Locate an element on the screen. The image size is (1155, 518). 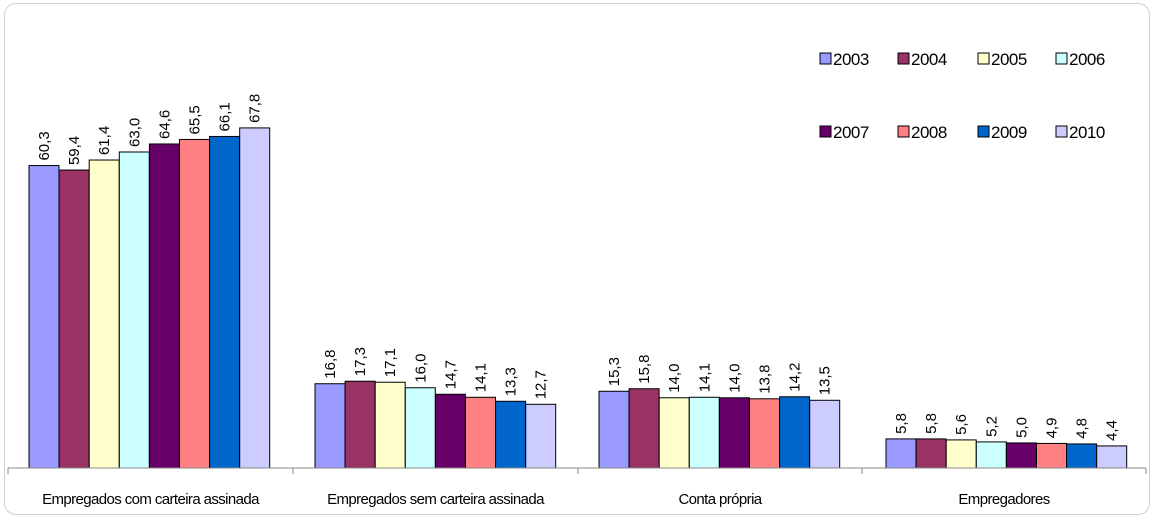
legend-swatch-2007 is located at coordinates (825, 131).